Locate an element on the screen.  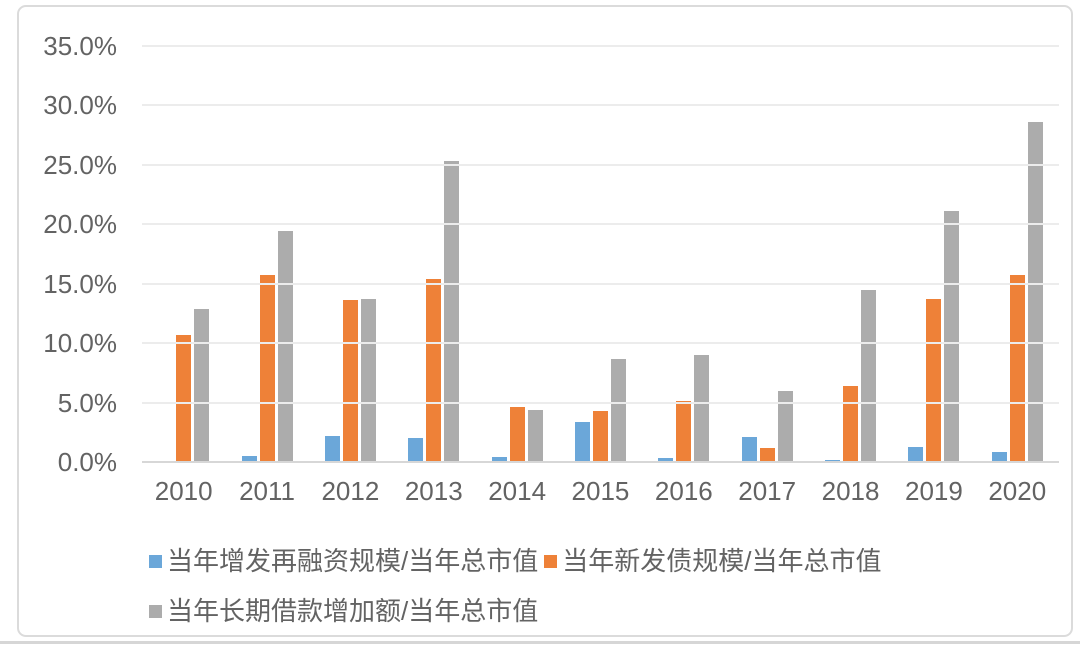
x-tick-label-2010: 2010 is located at coordinates (183, 491).